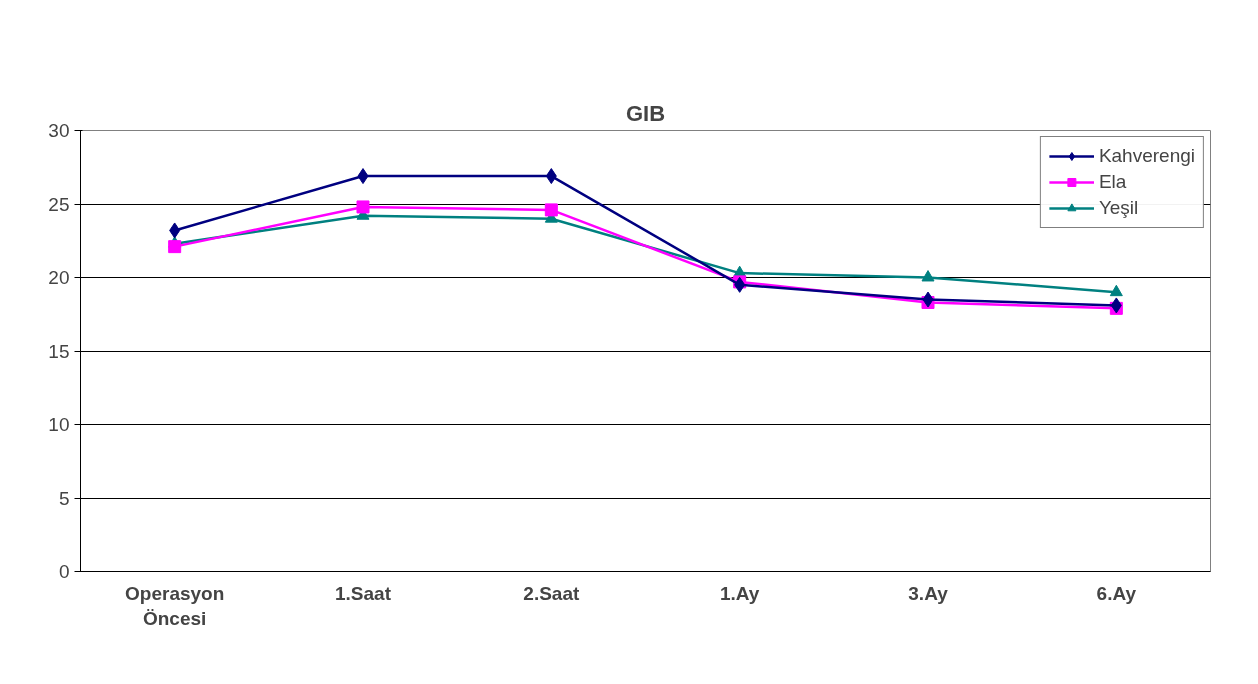  What do you see at coordinates (59, 424) in the screenshot?
I see `y-tick-label: 10` at bounding box center [59, 424].